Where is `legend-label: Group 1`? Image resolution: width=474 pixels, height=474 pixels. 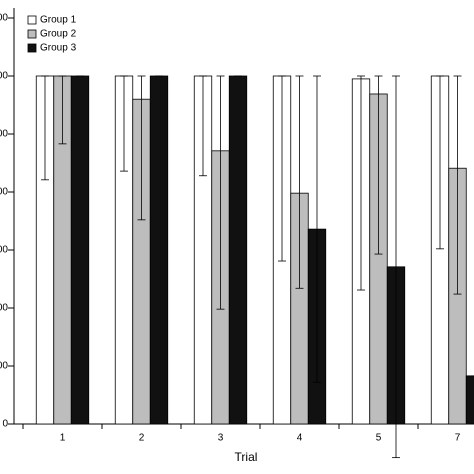 legend-label: Group 1 is located at coordinates (58, 20).